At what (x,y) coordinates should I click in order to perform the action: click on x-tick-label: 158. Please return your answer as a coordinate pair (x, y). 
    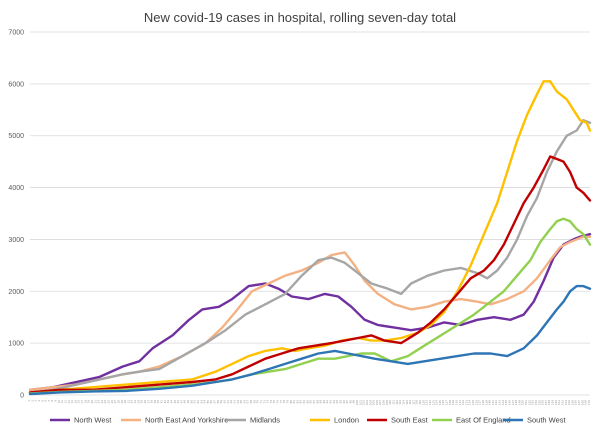
    Looking at the image, I should click on (549, 402).